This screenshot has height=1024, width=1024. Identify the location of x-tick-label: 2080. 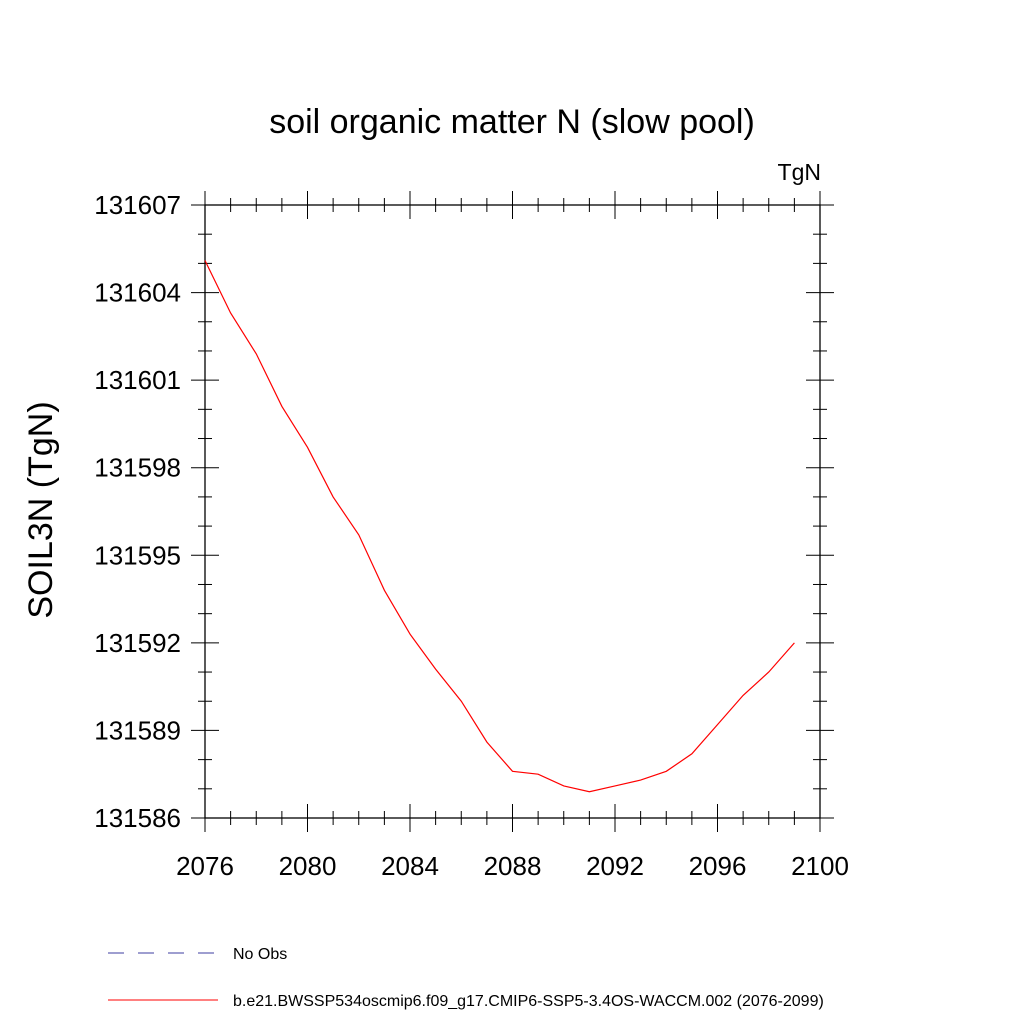
(308, 866).